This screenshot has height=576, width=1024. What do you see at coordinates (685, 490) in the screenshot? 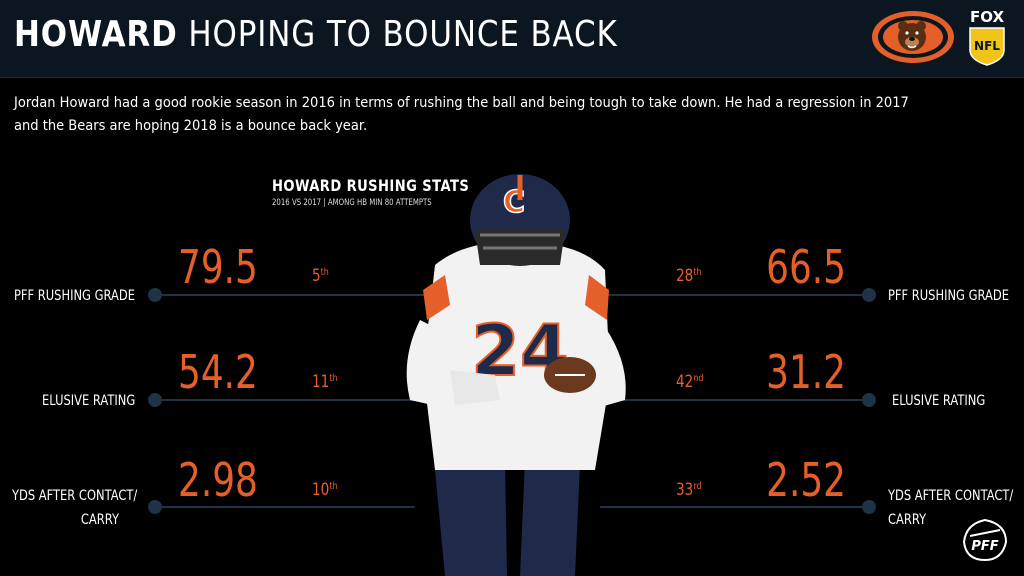
I see `rank-number: 33` at bounding box center [685, 490].